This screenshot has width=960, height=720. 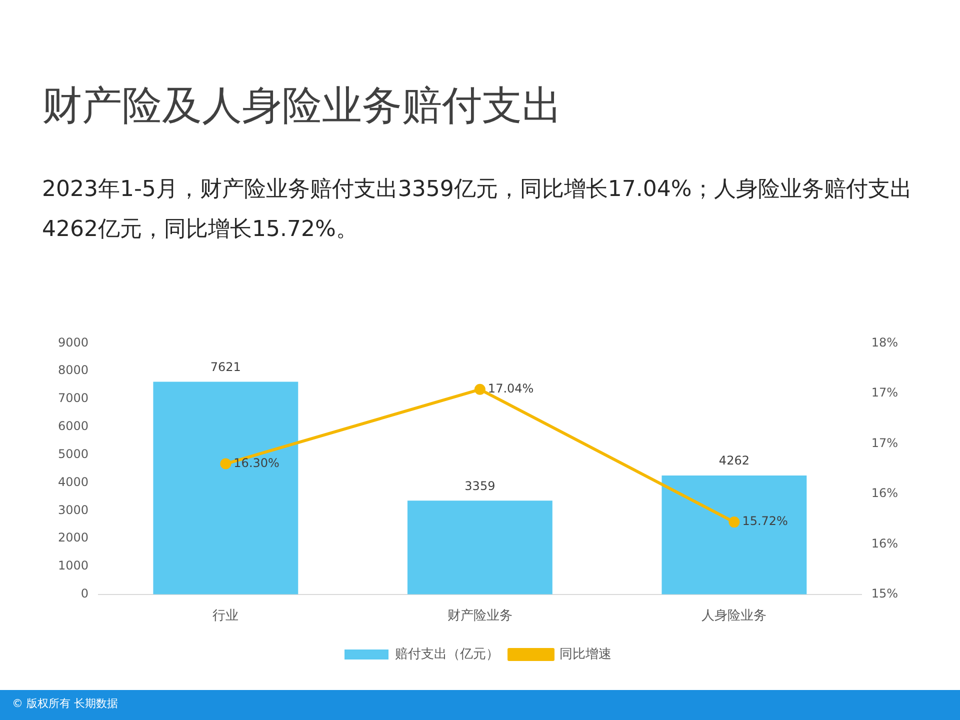 What do you see at coordinates (84, 593) in the screenshot?
I see `y-tick-label: 0` at bounding box center [84, 593].